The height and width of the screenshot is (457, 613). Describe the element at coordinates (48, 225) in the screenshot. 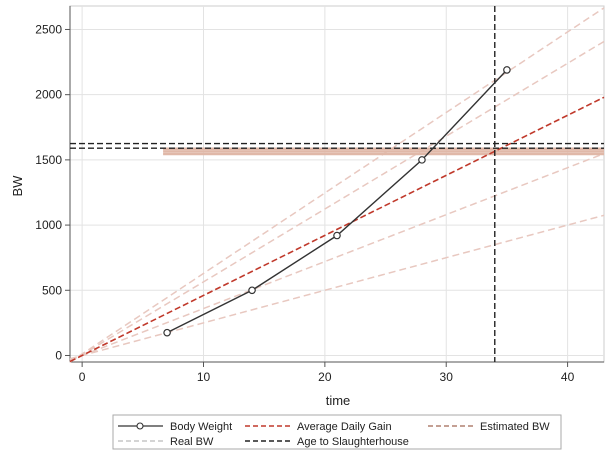

I see `y-tick-label: 1000` at that location.